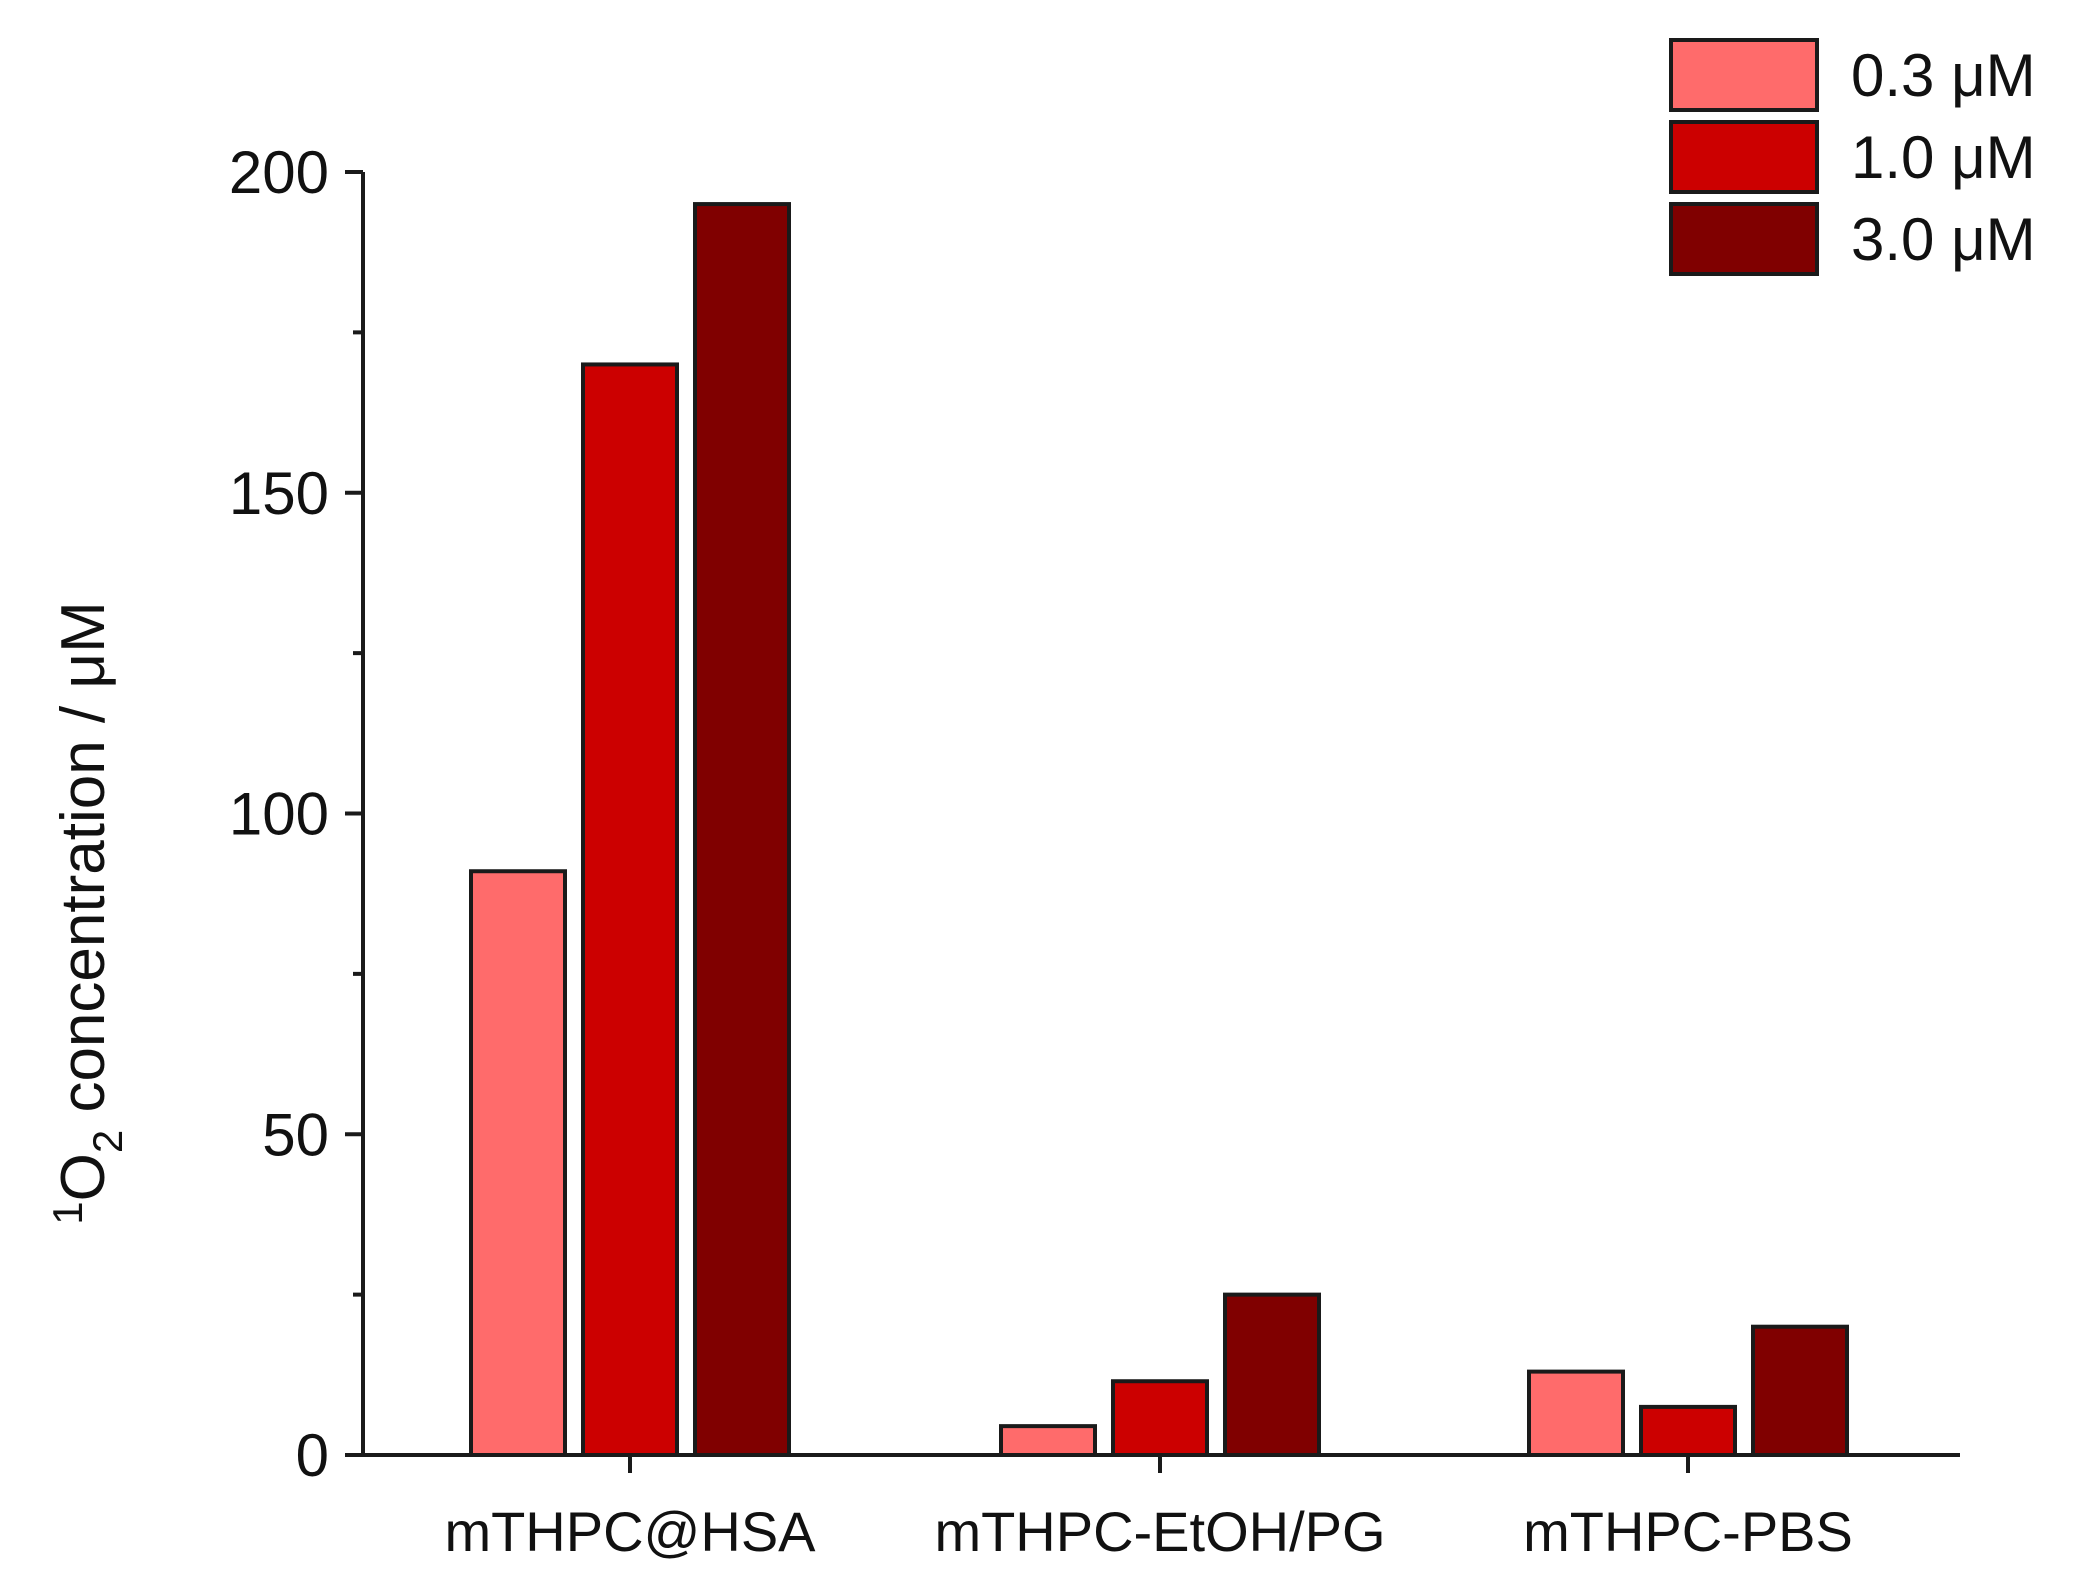 The width and height of the screenshot is (2084, 1586). I want to click on x-tick-label: mTHPC@HSA, so click(630, 1531).